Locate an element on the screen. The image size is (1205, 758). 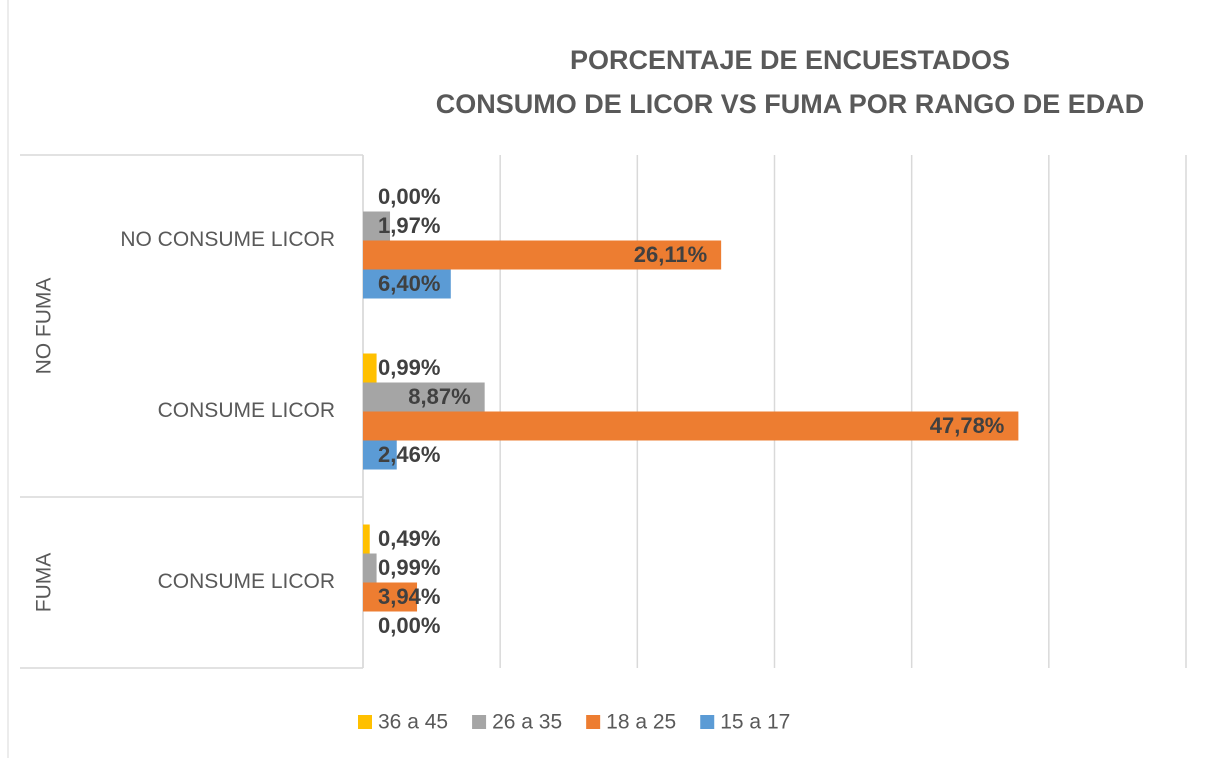
legend-label: 36 a 45 is located at coordinates (413, 722).